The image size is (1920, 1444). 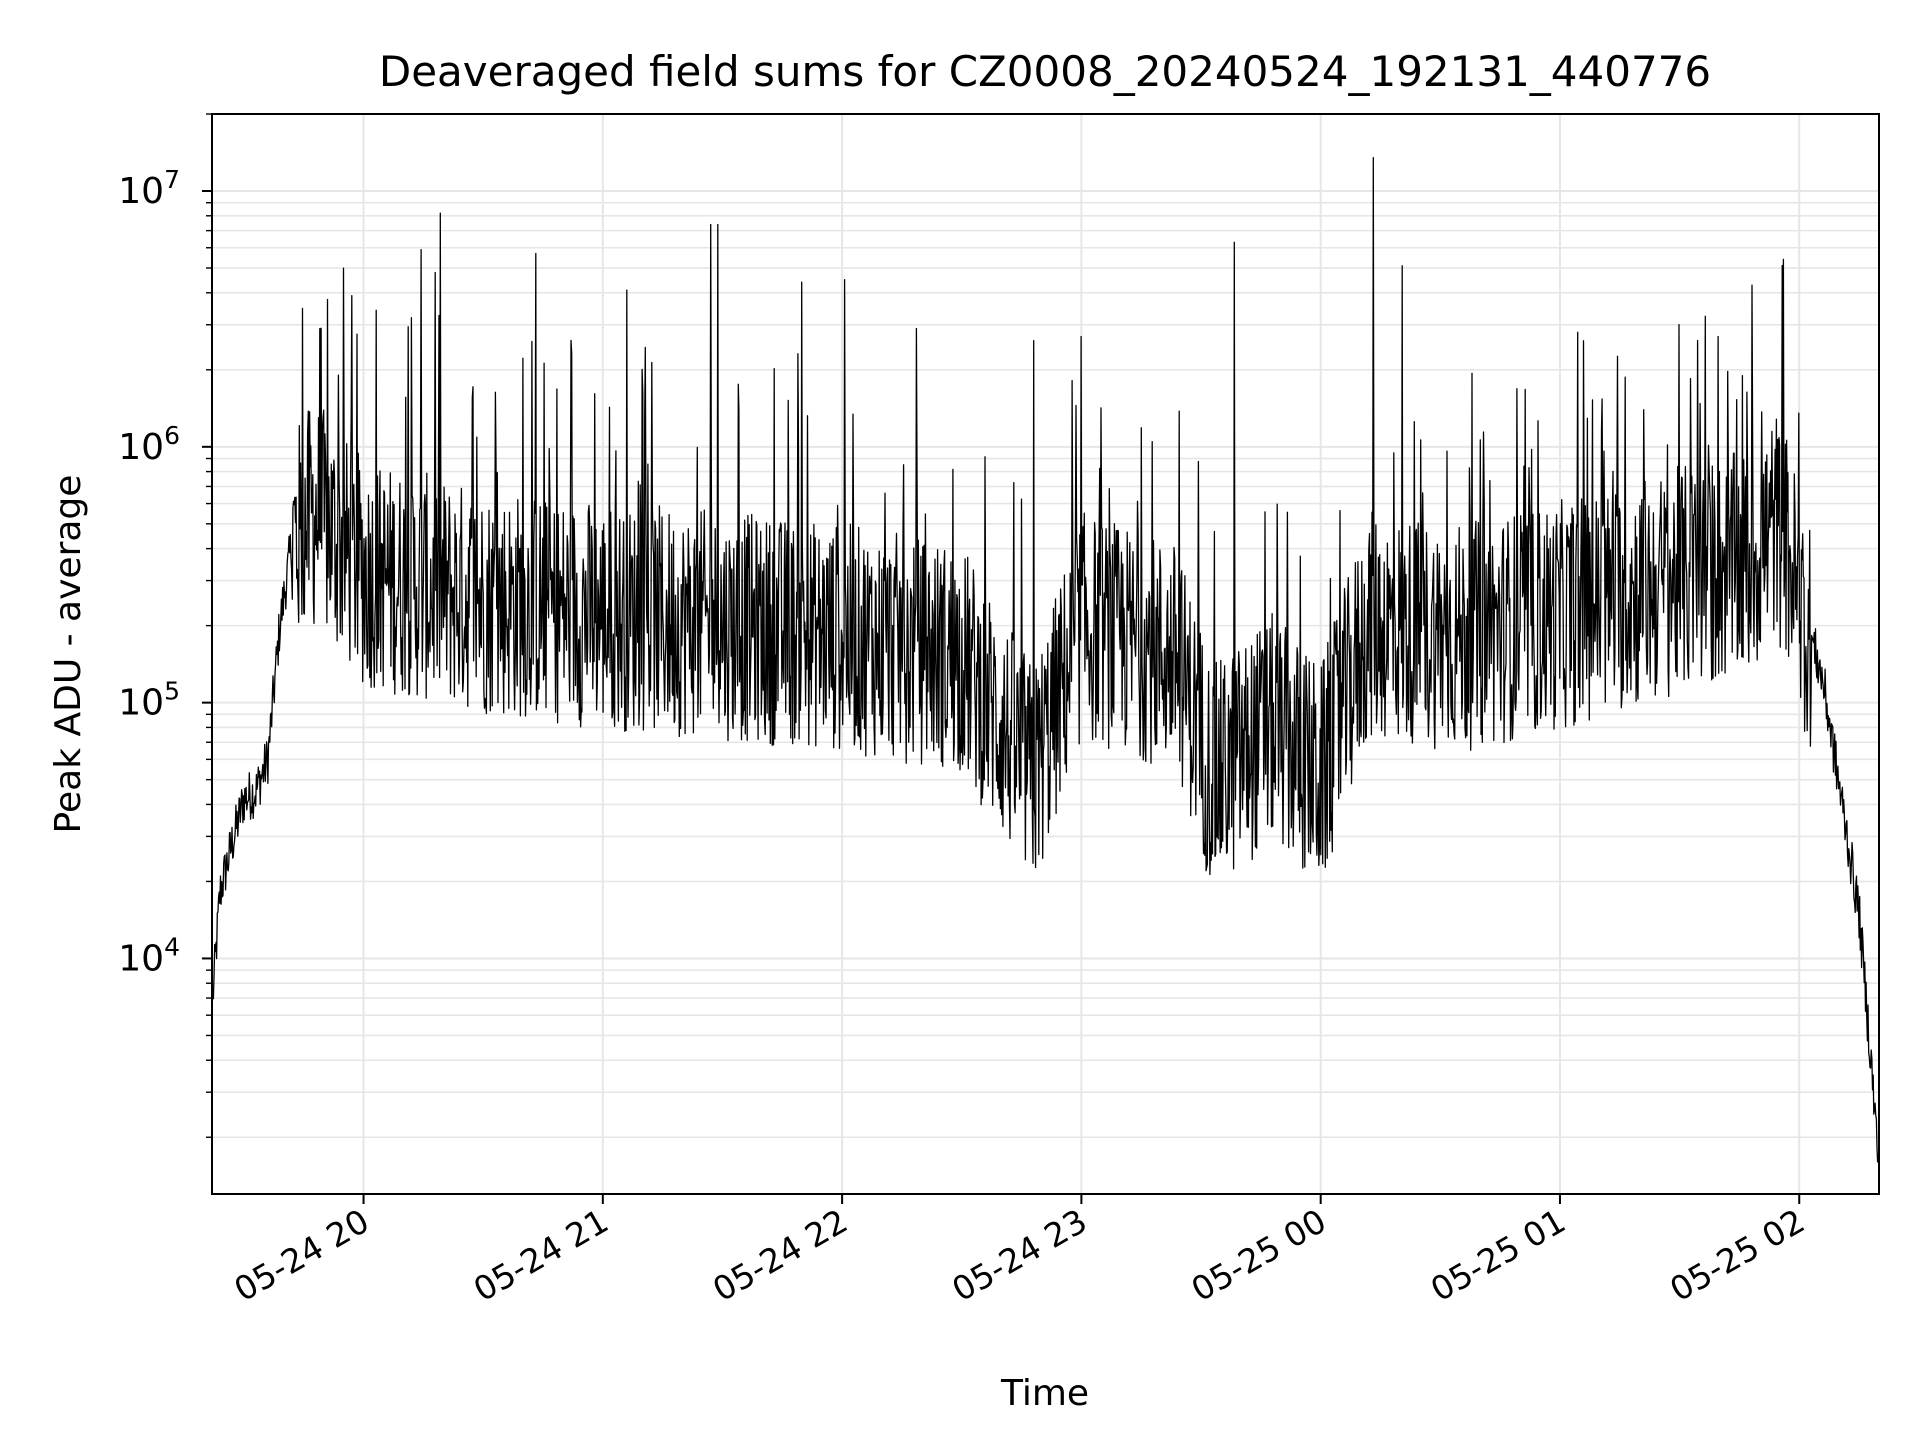 What do you see at coordinates (68, 654) in the screenshot?
I see `y-axis-label: Peak ADU - average` at bounding box center [68, 654].